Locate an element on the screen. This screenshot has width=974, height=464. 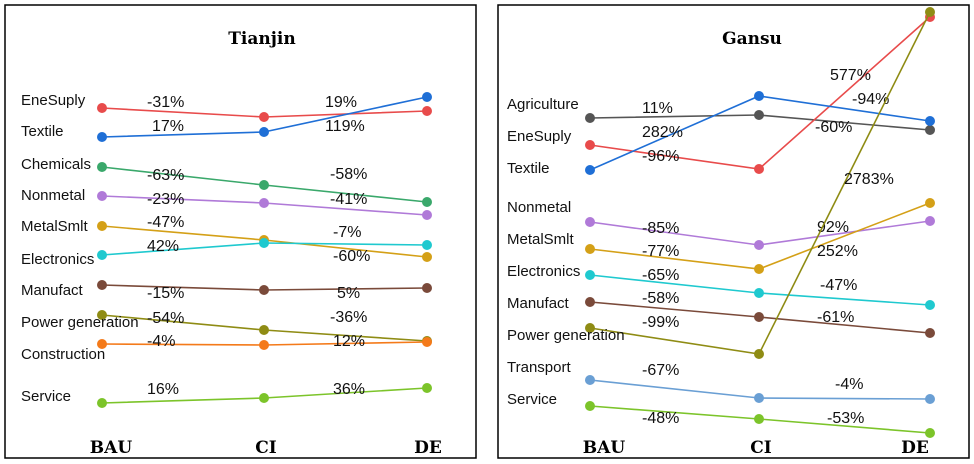
point-gansu-metalsmlt-bau is located at coordinates (590, 249).